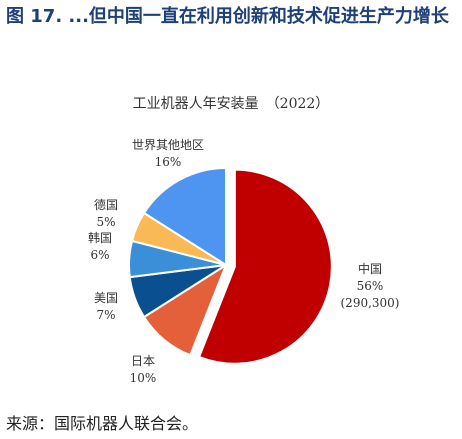 The height and width of the screenshot is (439, 462). What do you see at coordinates (143, 369) in the screenshot?
I see `pie-label-2: 日本 10%` at bounding box center [143, 369].